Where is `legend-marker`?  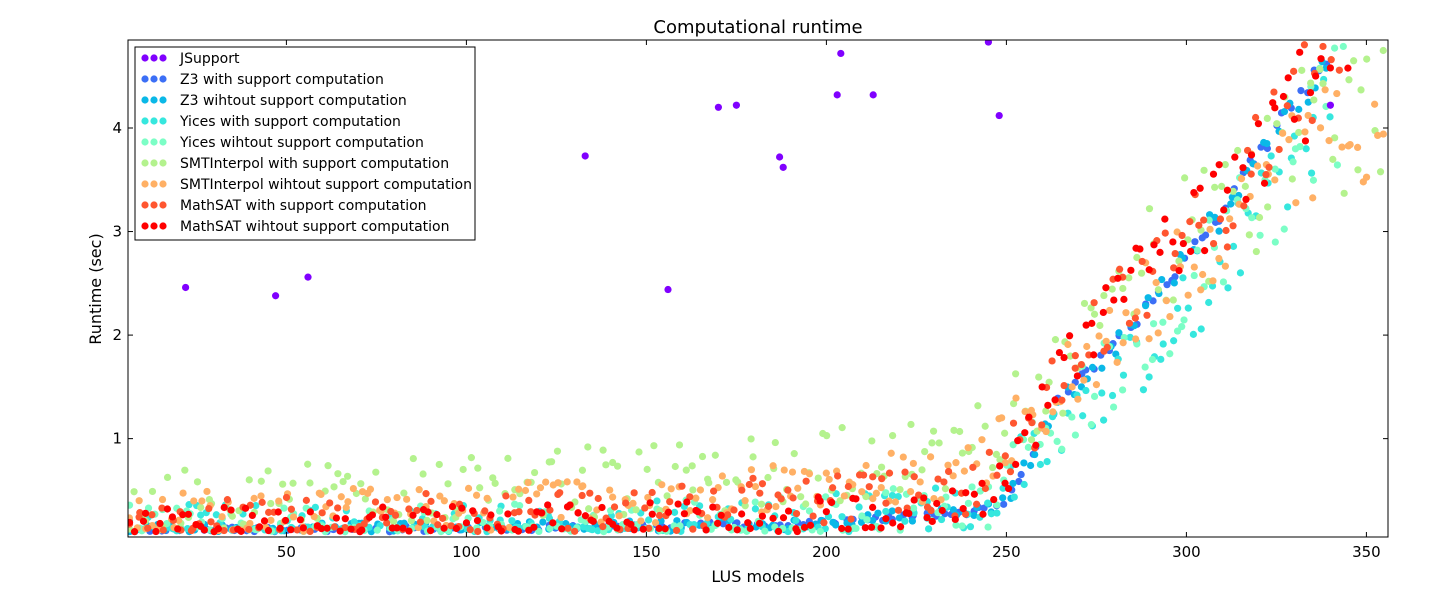 legend-marker is located at coordinates (145, 184).